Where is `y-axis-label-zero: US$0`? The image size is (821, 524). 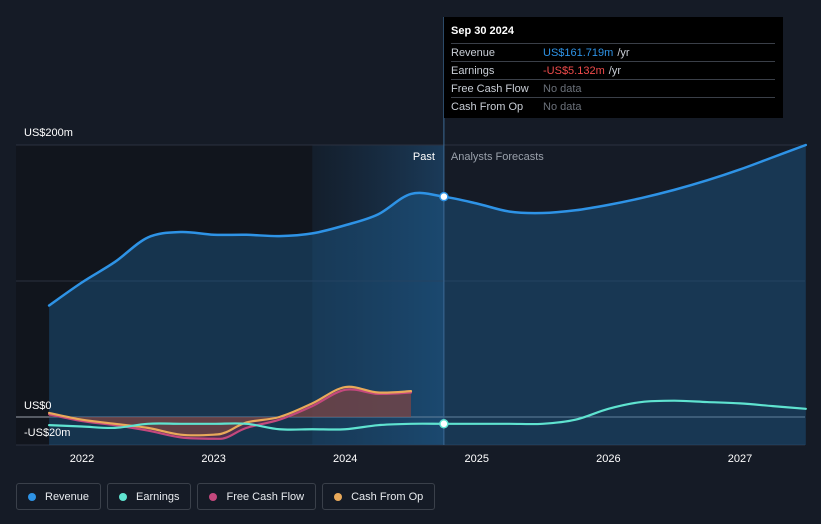 y-axis-label-zero: US$0 is located at coordinates (38, 406).